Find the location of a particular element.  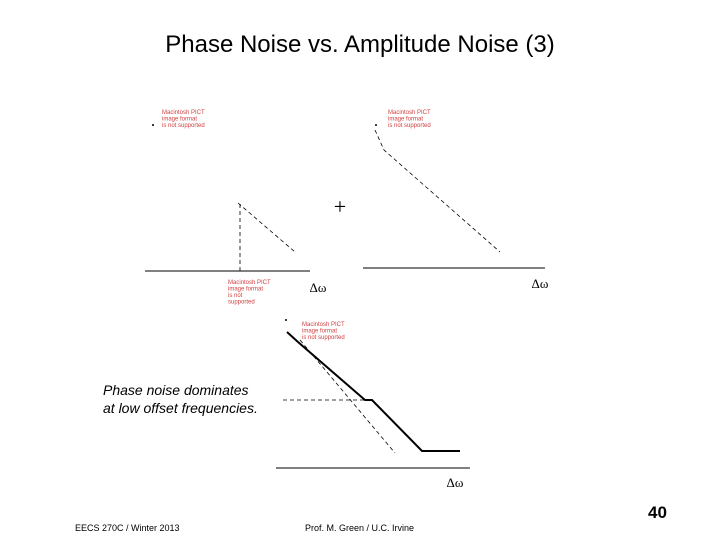

placeholder-text: supported is located at coordinates (241, 303).